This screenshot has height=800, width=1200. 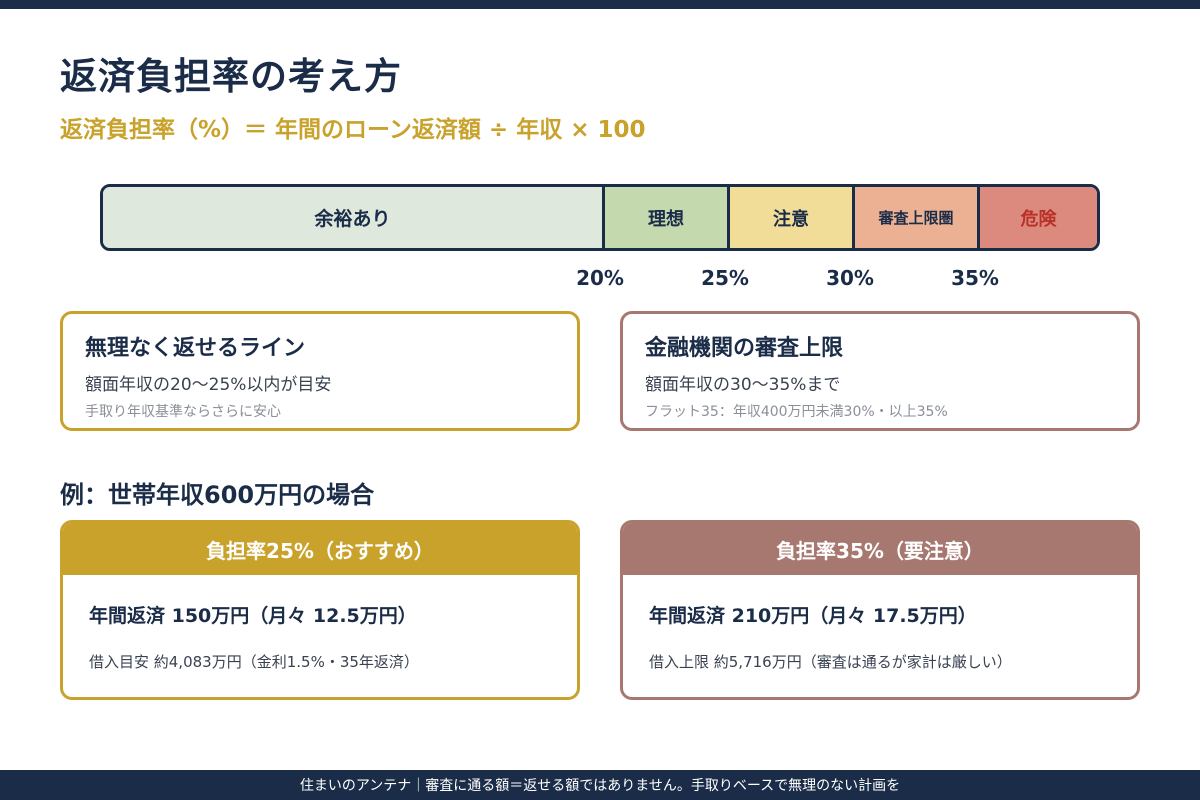 What do you see at coordinates (183, 412) in the screenshot?
I see `info-card-note: 手取り年収基準ならさらに安心` at bounding box center [183, 412].